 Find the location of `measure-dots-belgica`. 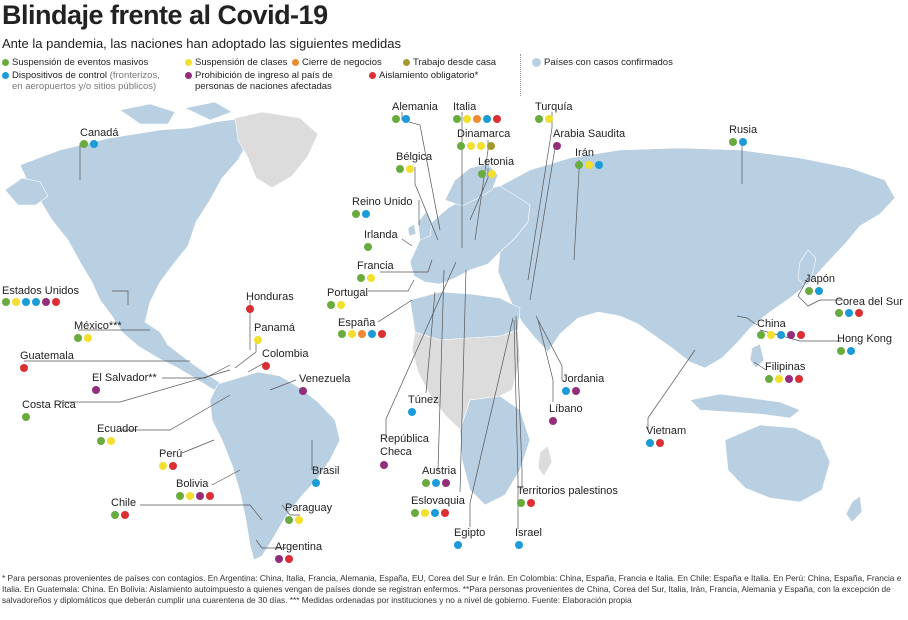

measure-dots-belgica is located at coordinates (406, 169).